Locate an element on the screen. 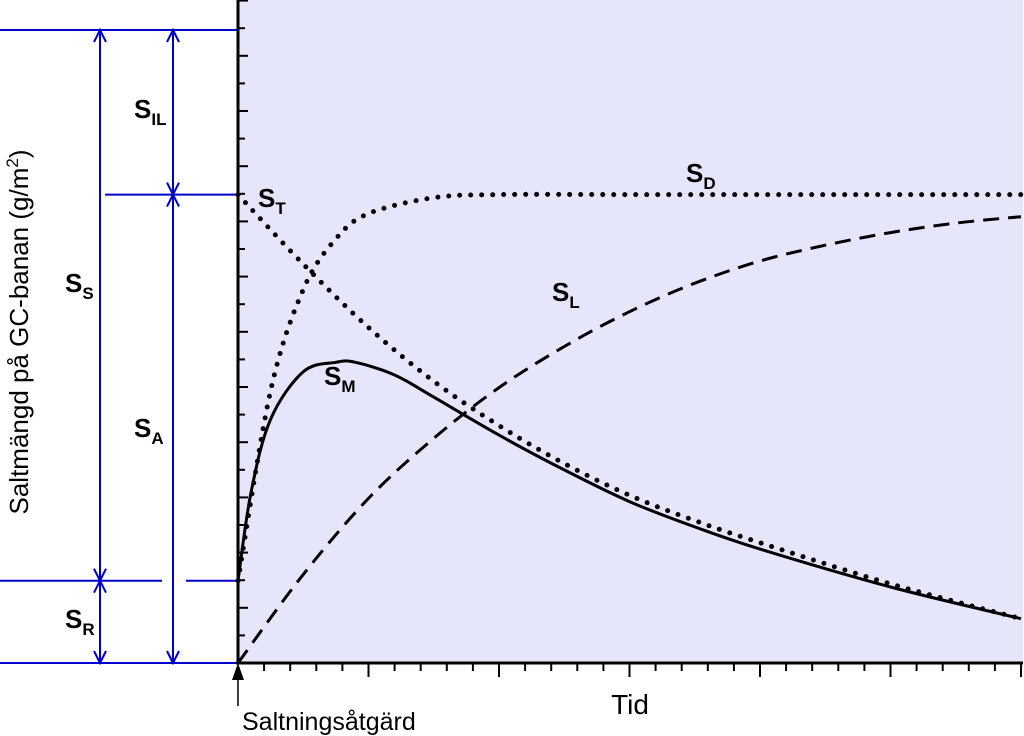 The image size is (1024, 736). bracket-s-s-head-top is located at coordinates (100, 35).